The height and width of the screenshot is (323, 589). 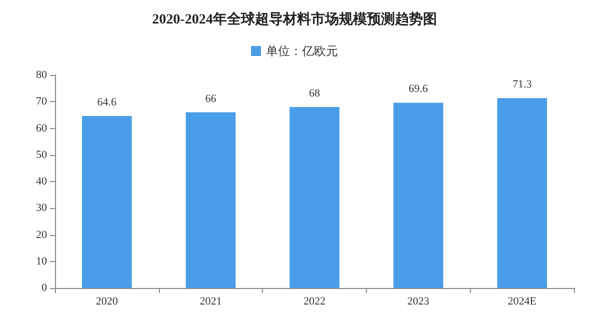 I want to click on y-tick-label: 0, so click(x=45, y=288).